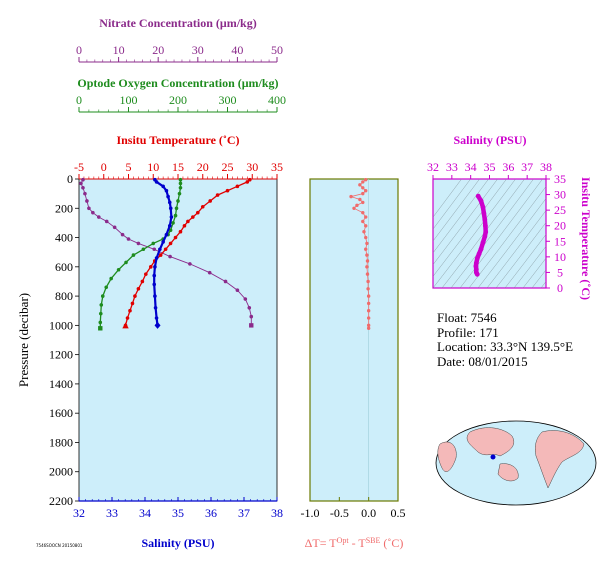  I want to click on ts-density-contours, so click(489, 233).